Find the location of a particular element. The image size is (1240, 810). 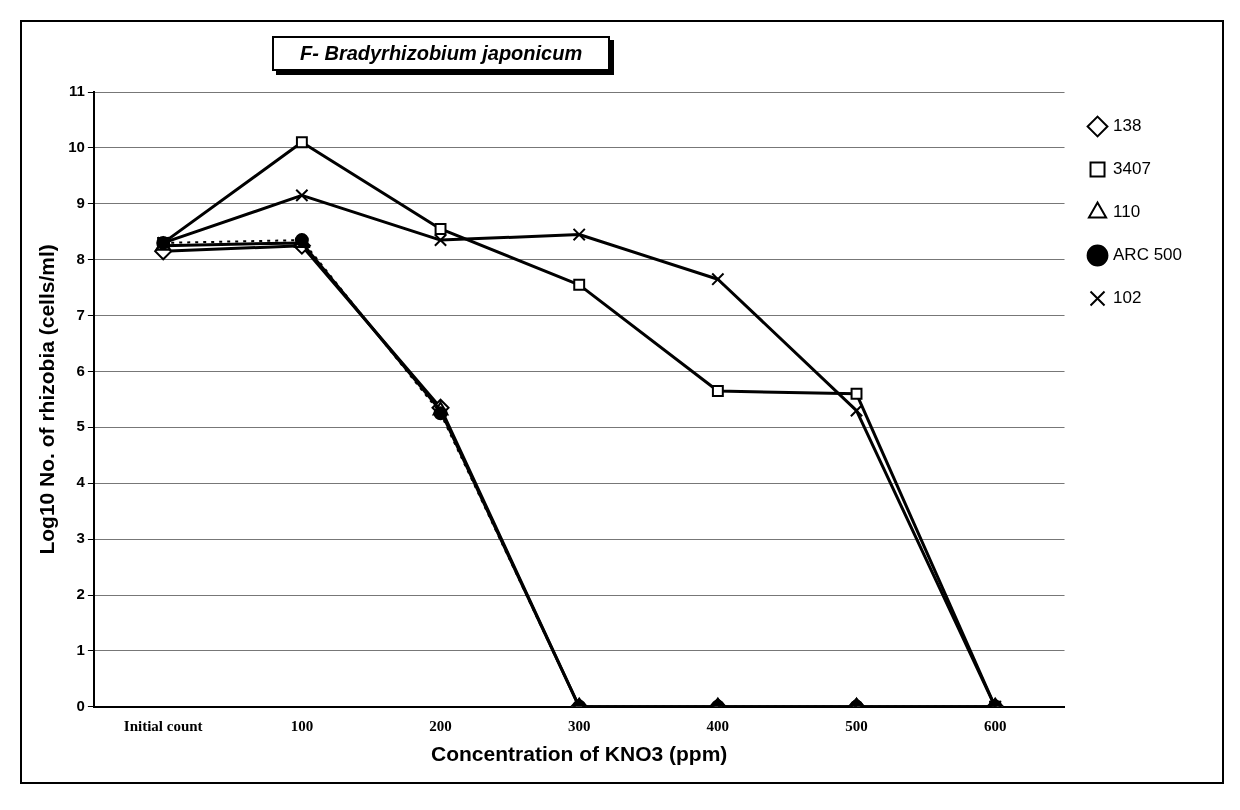

legend-label: 138 is located at coordinates (1127, 126).